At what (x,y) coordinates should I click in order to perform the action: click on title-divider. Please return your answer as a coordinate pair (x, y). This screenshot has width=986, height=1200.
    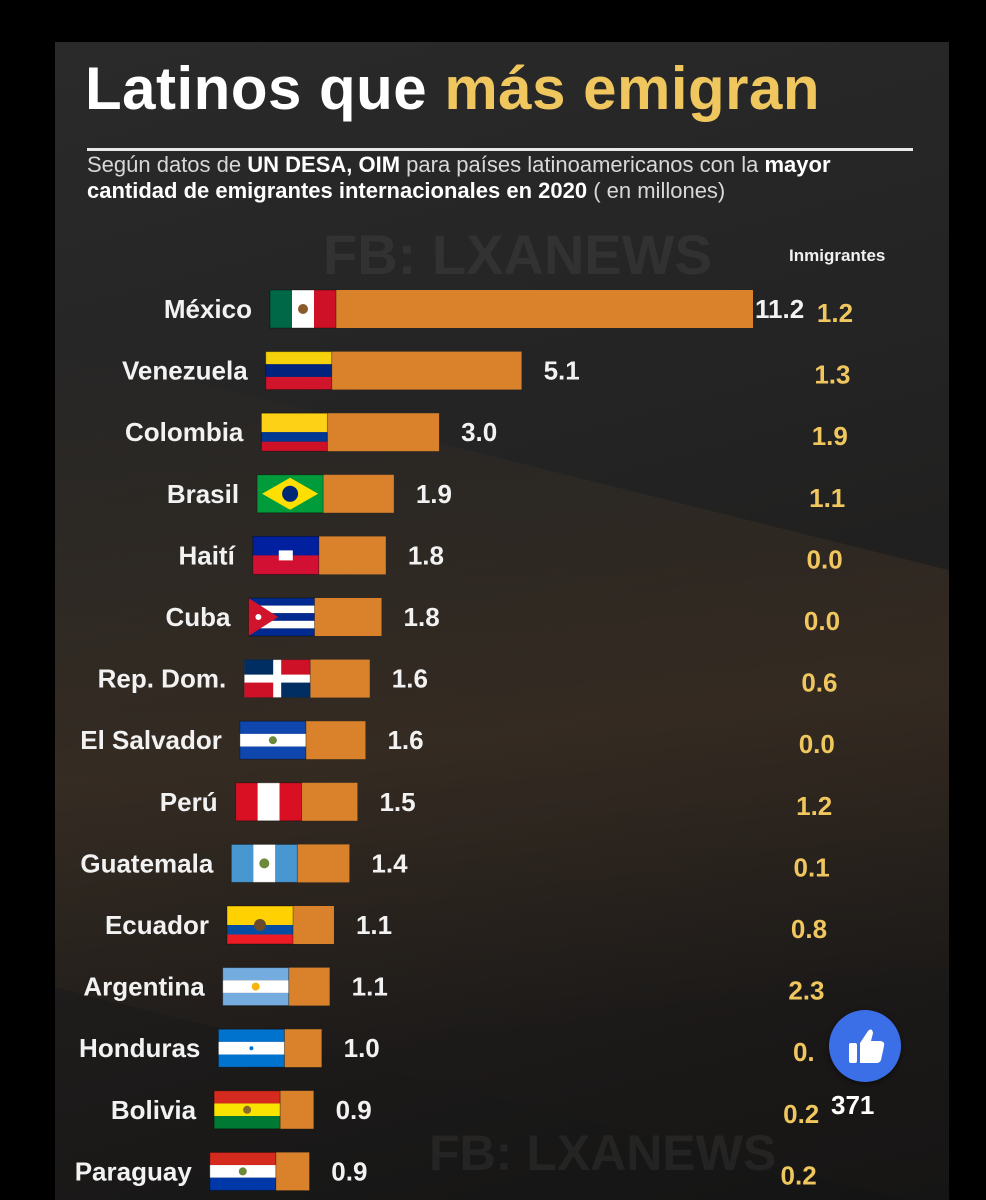
    Looking at the image, I should click on (500, 149).